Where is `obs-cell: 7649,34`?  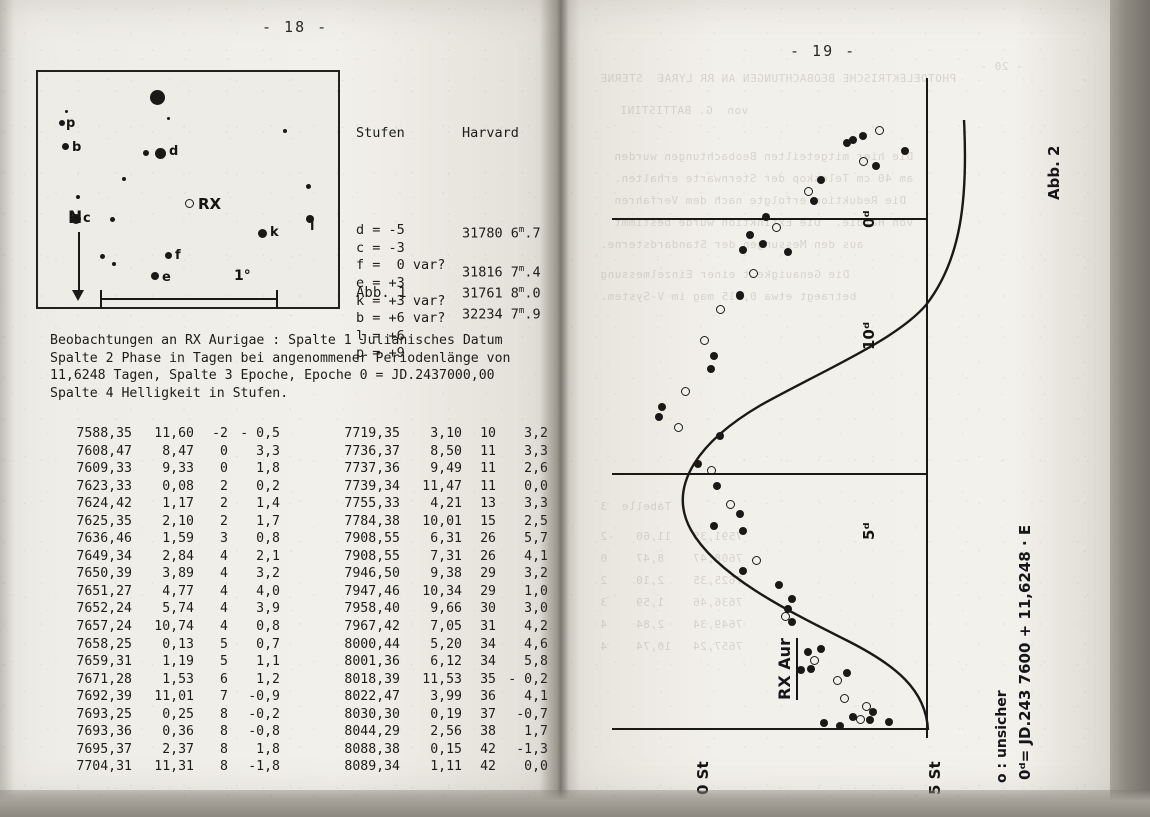
obs-cell: 7649,34 is located at coordinates (104, 556).